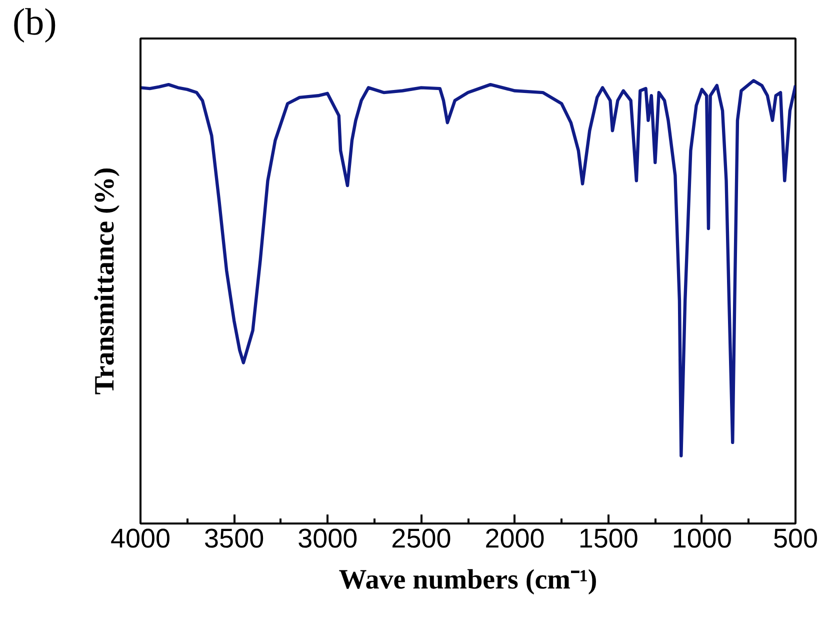 This screenshot has height=631, width=826. Describe the element at coordinates (421, 539) in the screenshot. I see `x-tick-label: 2500` at that location.